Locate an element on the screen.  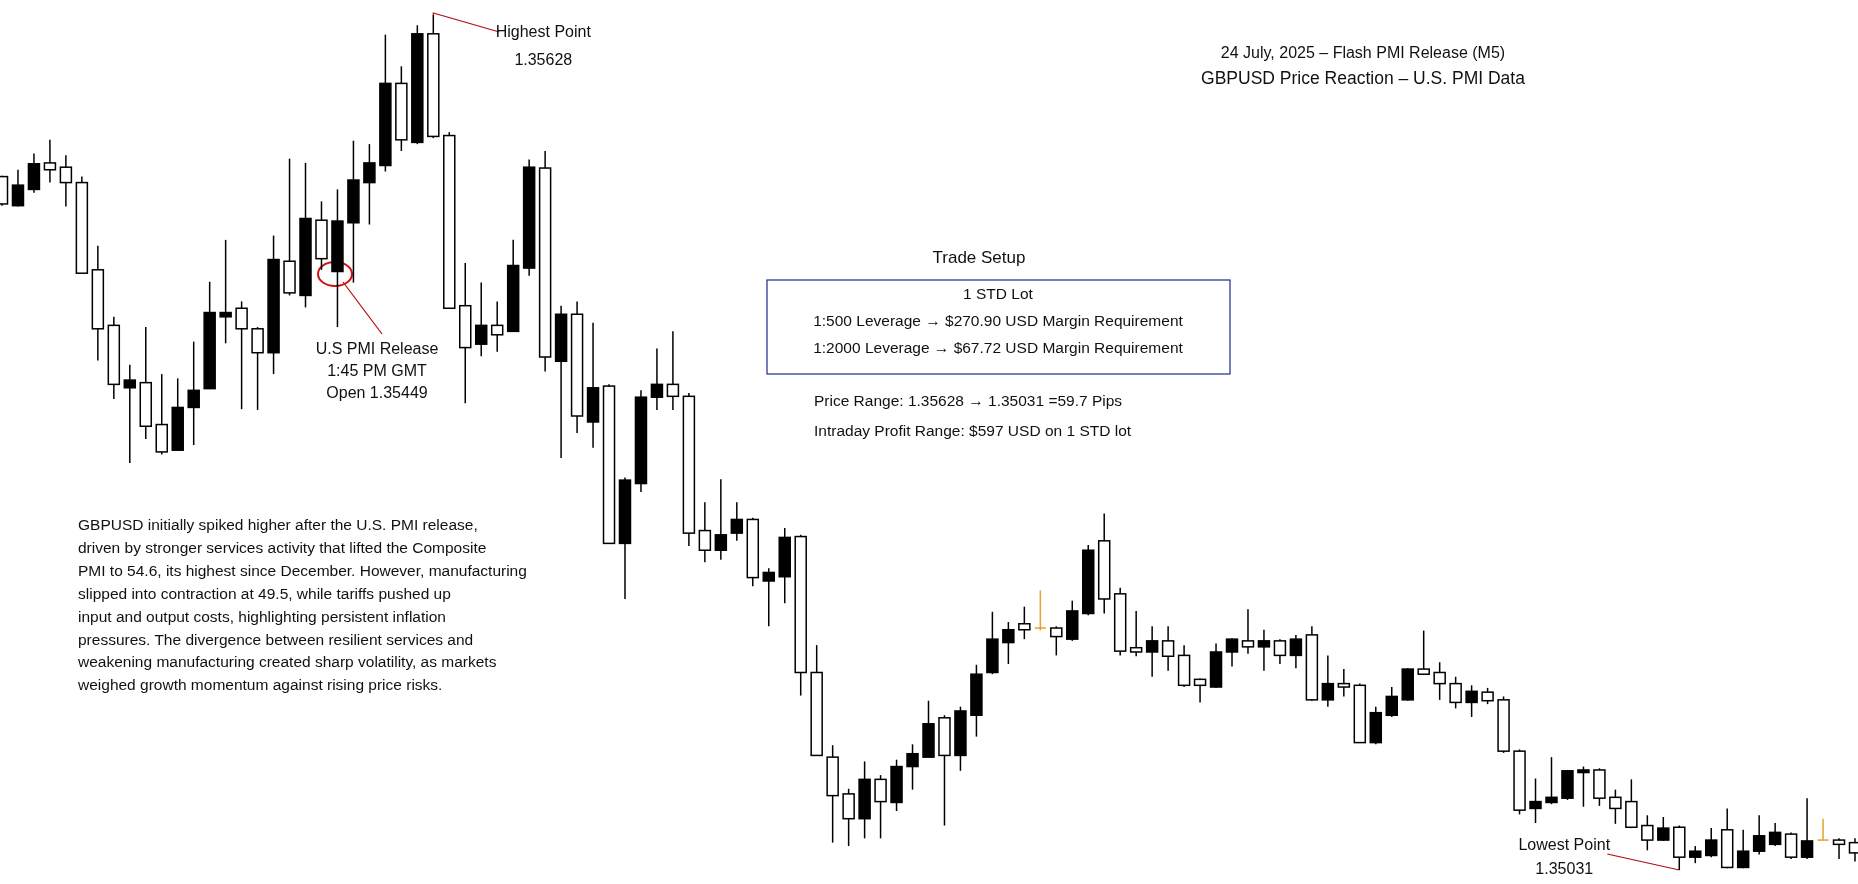
annotation: 1 STD Lot 1:500 Leverage → $270.90 USD Margin Requirement 1:2000 Leverage → $67.72 USD Margin Requirement is located at coordinates (998, 320).